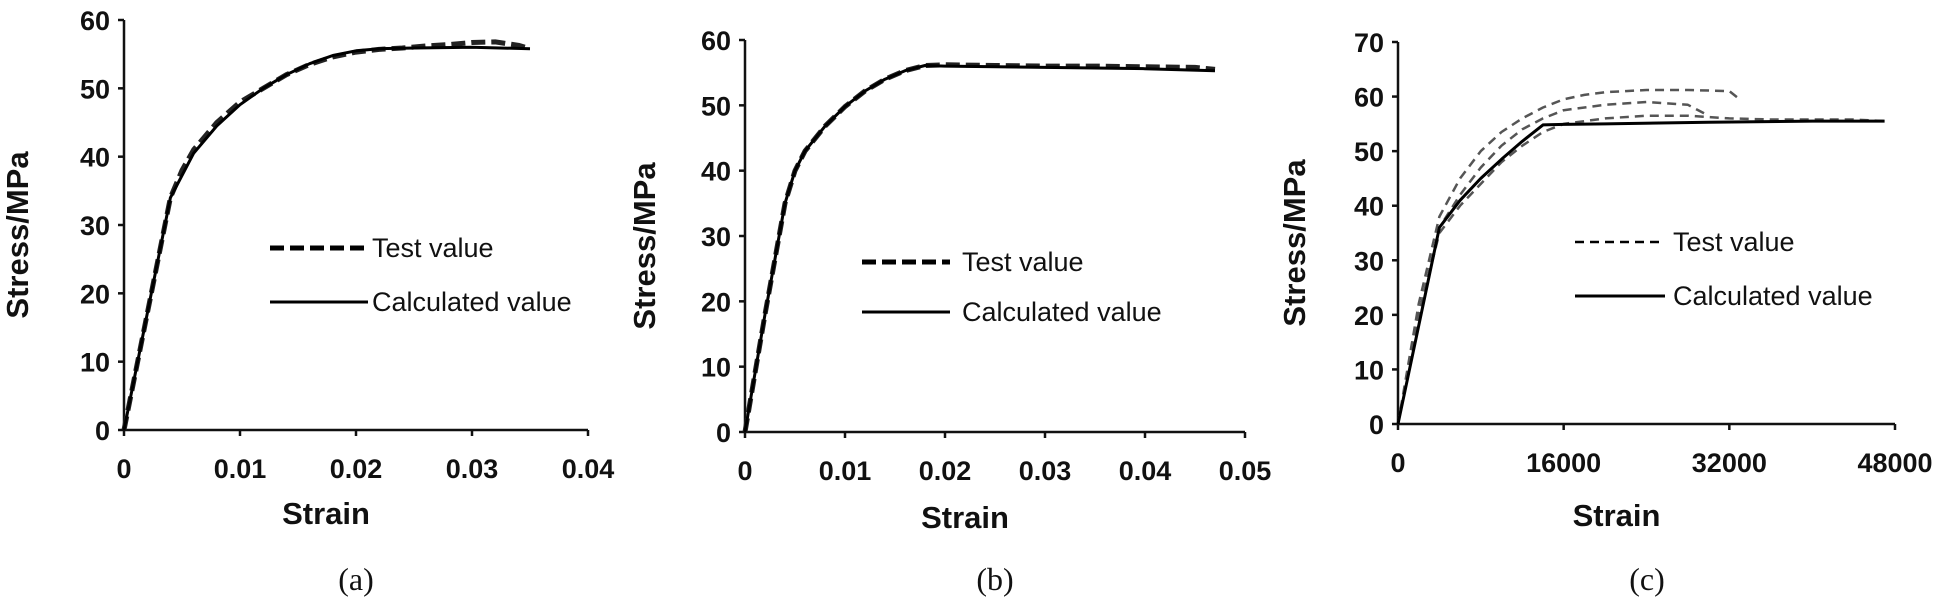 The width and height of the screenshot is (1950, 606). Describe the element at coordinates (1894, 463) in the screenshot. I see `x-tick-label: 48000` at that location.